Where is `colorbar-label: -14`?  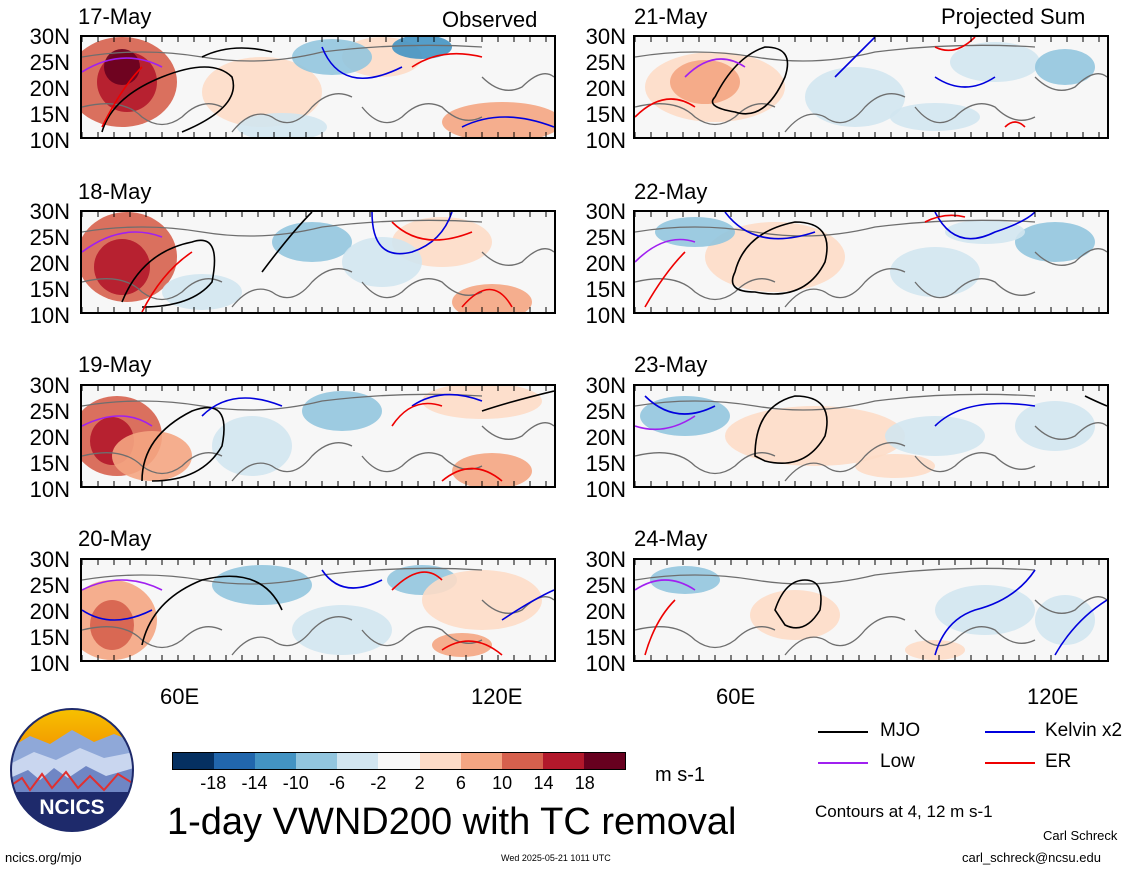
colorbar-label: -14 is located at coordinates (254, 783).